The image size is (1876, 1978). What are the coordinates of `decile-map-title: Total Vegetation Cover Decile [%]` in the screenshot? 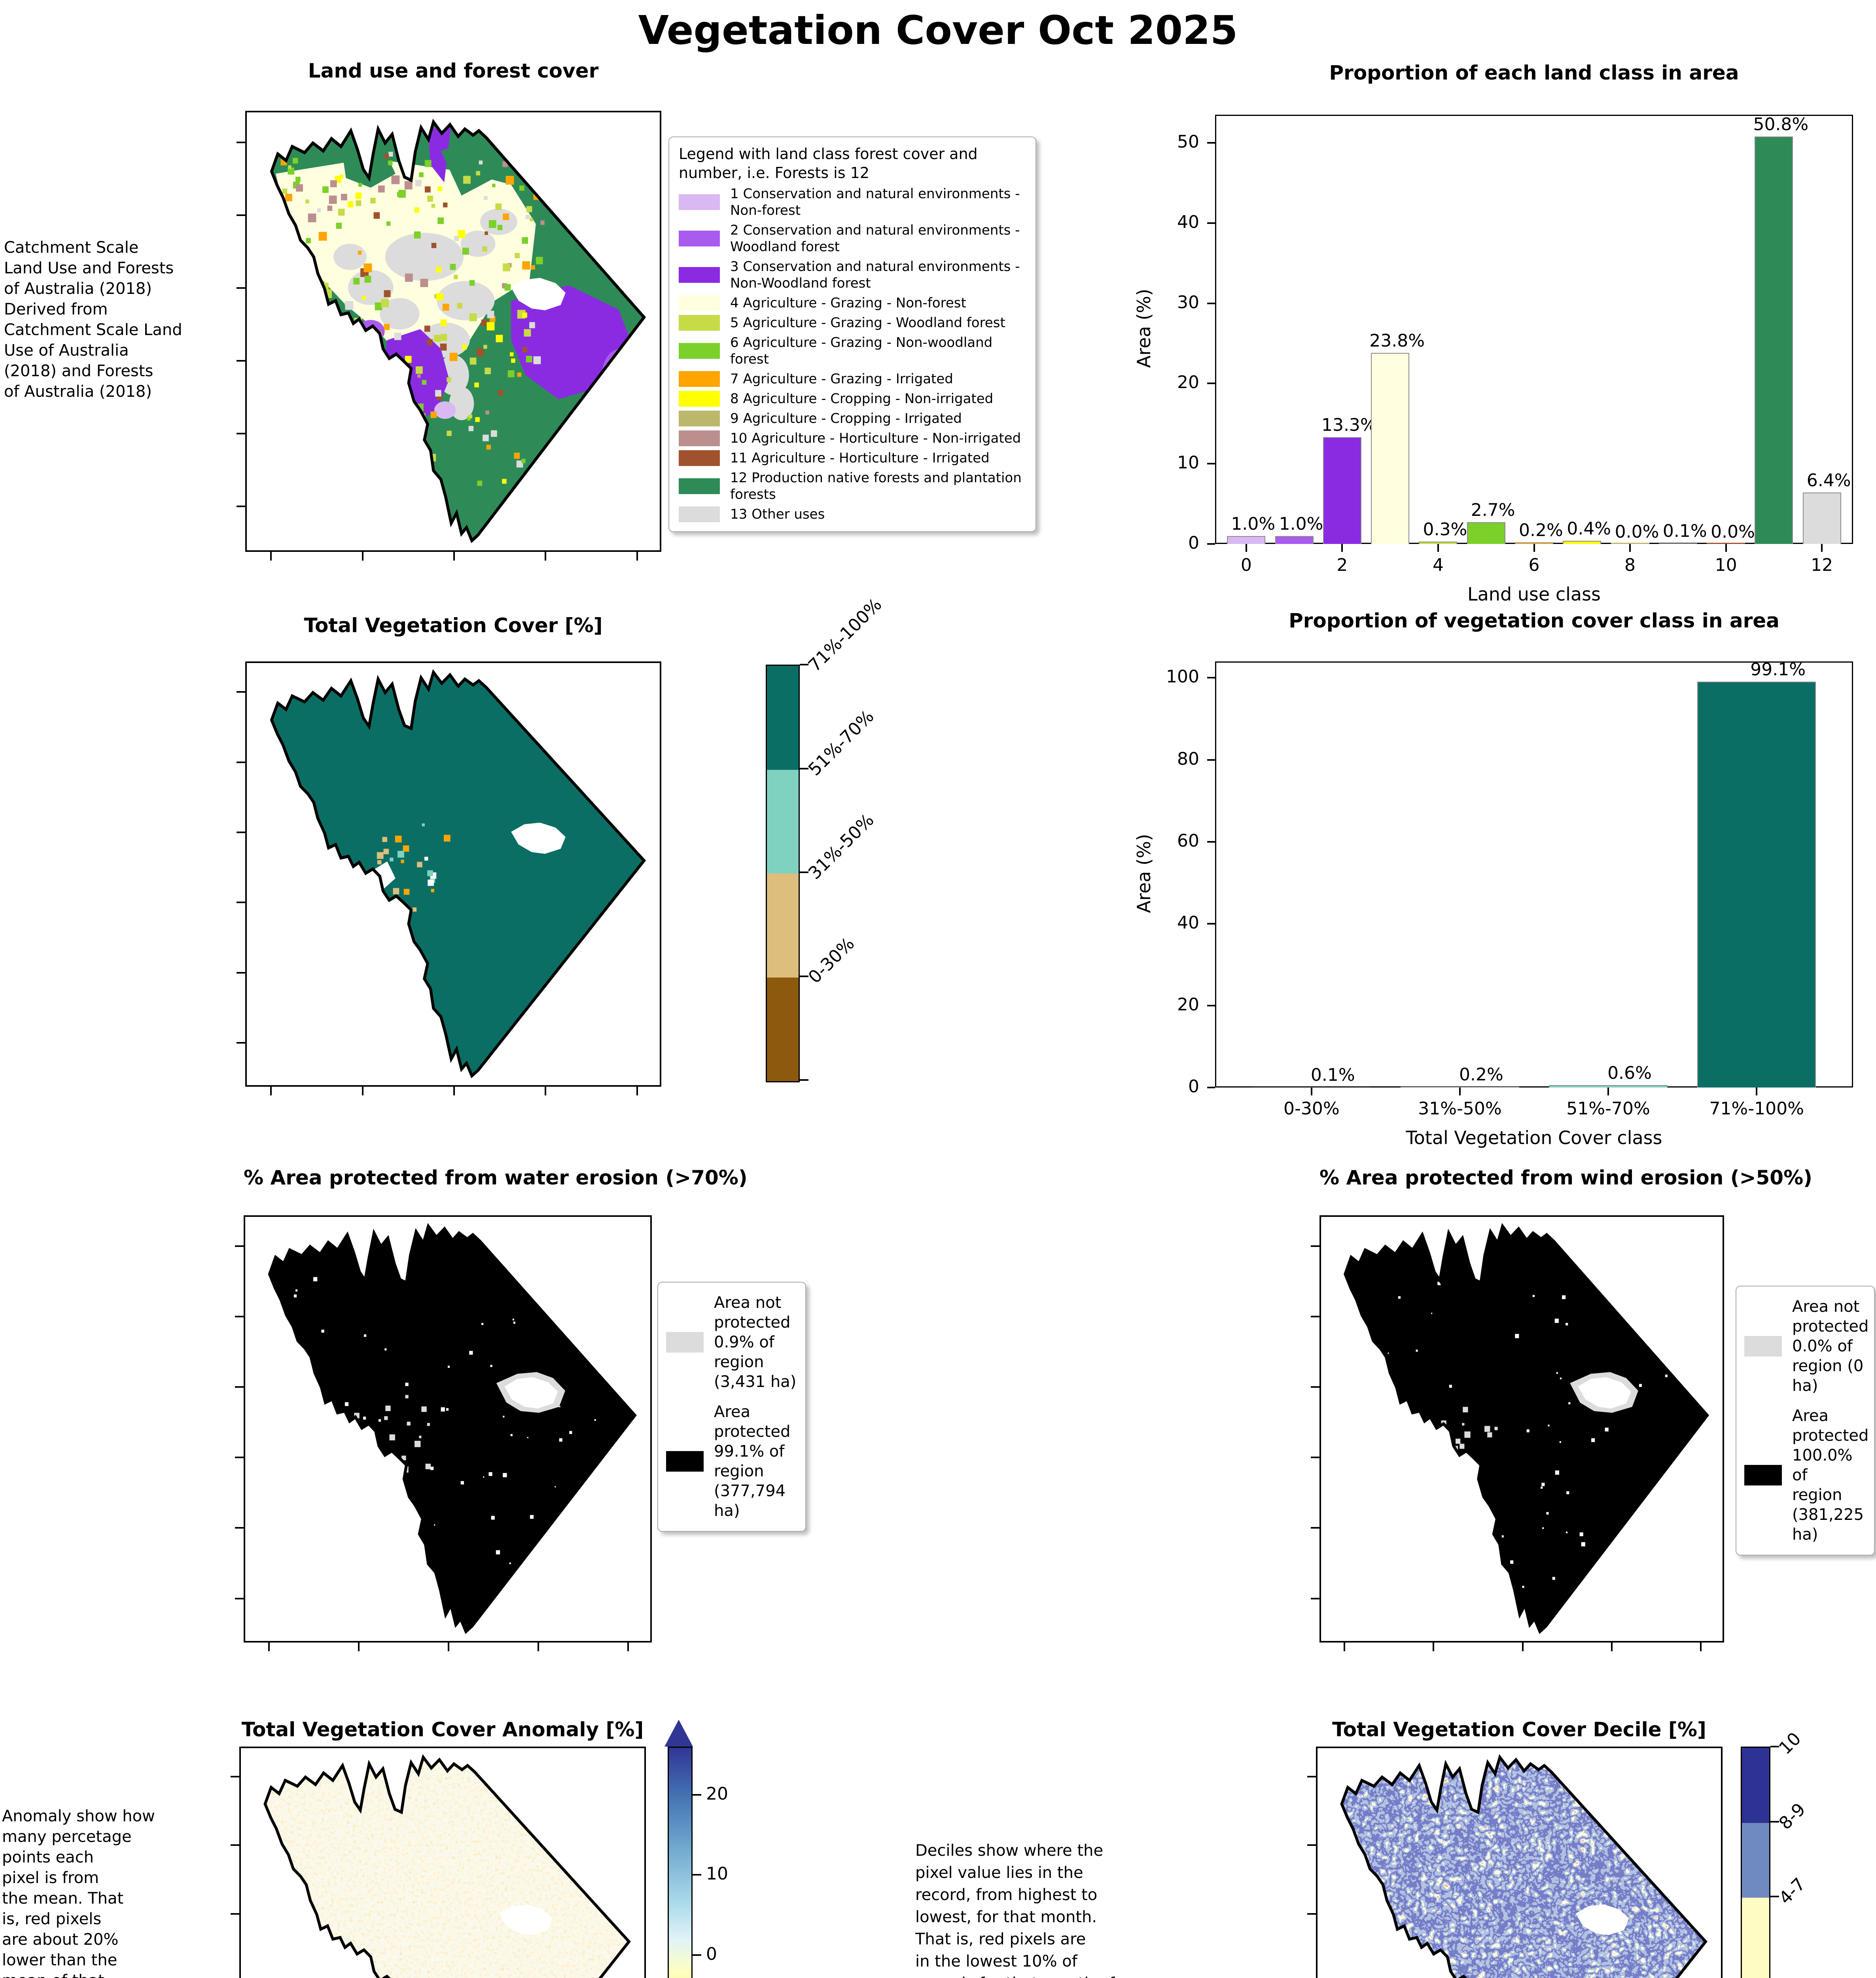 It's located at (1519, 1729).